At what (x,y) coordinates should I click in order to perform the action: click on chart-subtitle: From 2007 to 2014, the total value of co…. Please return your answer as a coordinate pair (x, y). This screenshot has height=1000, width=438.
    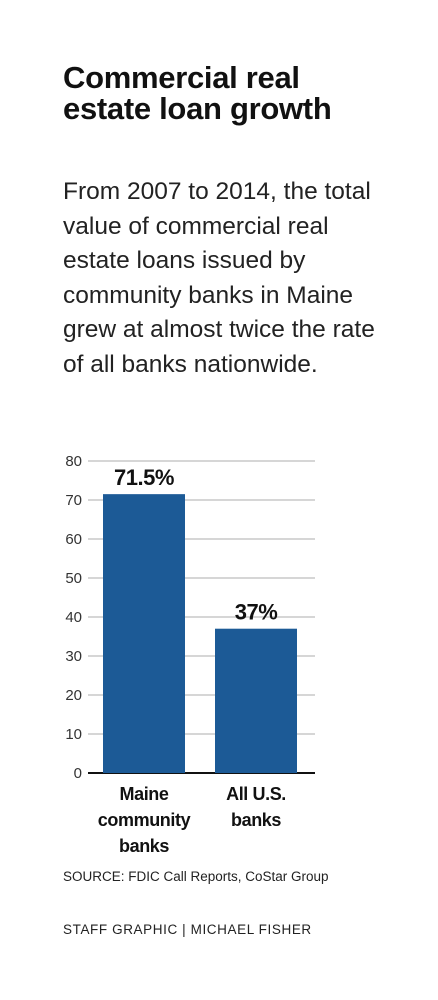
    Looking at the image, I should click on (219, 278).